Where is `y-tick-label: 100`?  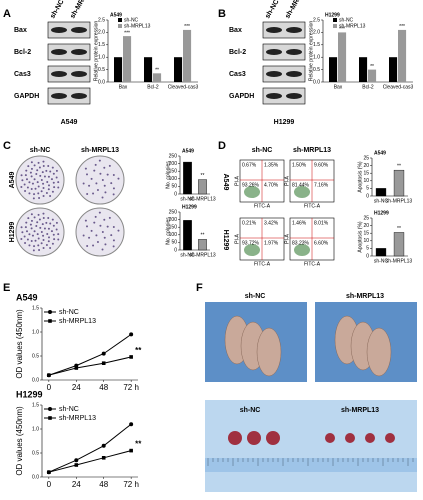
y-tick-label: 100 is located at coordinates (173, 235).